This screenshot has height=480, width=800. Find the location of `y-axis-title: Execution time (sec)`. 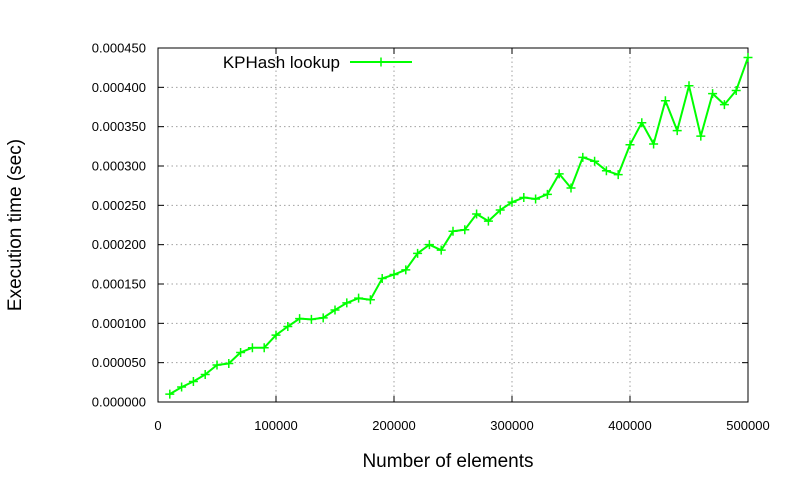

y-axis-title: Execution time (sec) is located at coordinates (15, 225).